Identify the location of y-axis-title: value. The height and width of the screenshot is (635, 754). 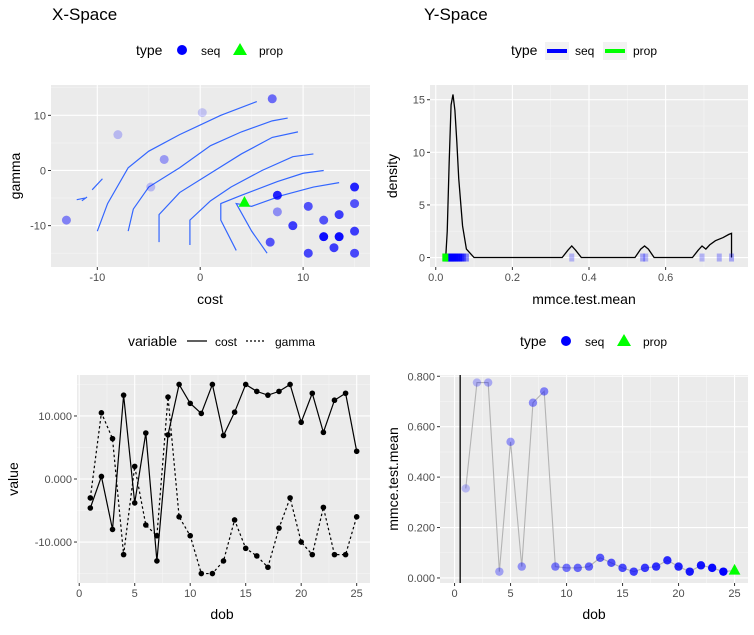
(13, 479).